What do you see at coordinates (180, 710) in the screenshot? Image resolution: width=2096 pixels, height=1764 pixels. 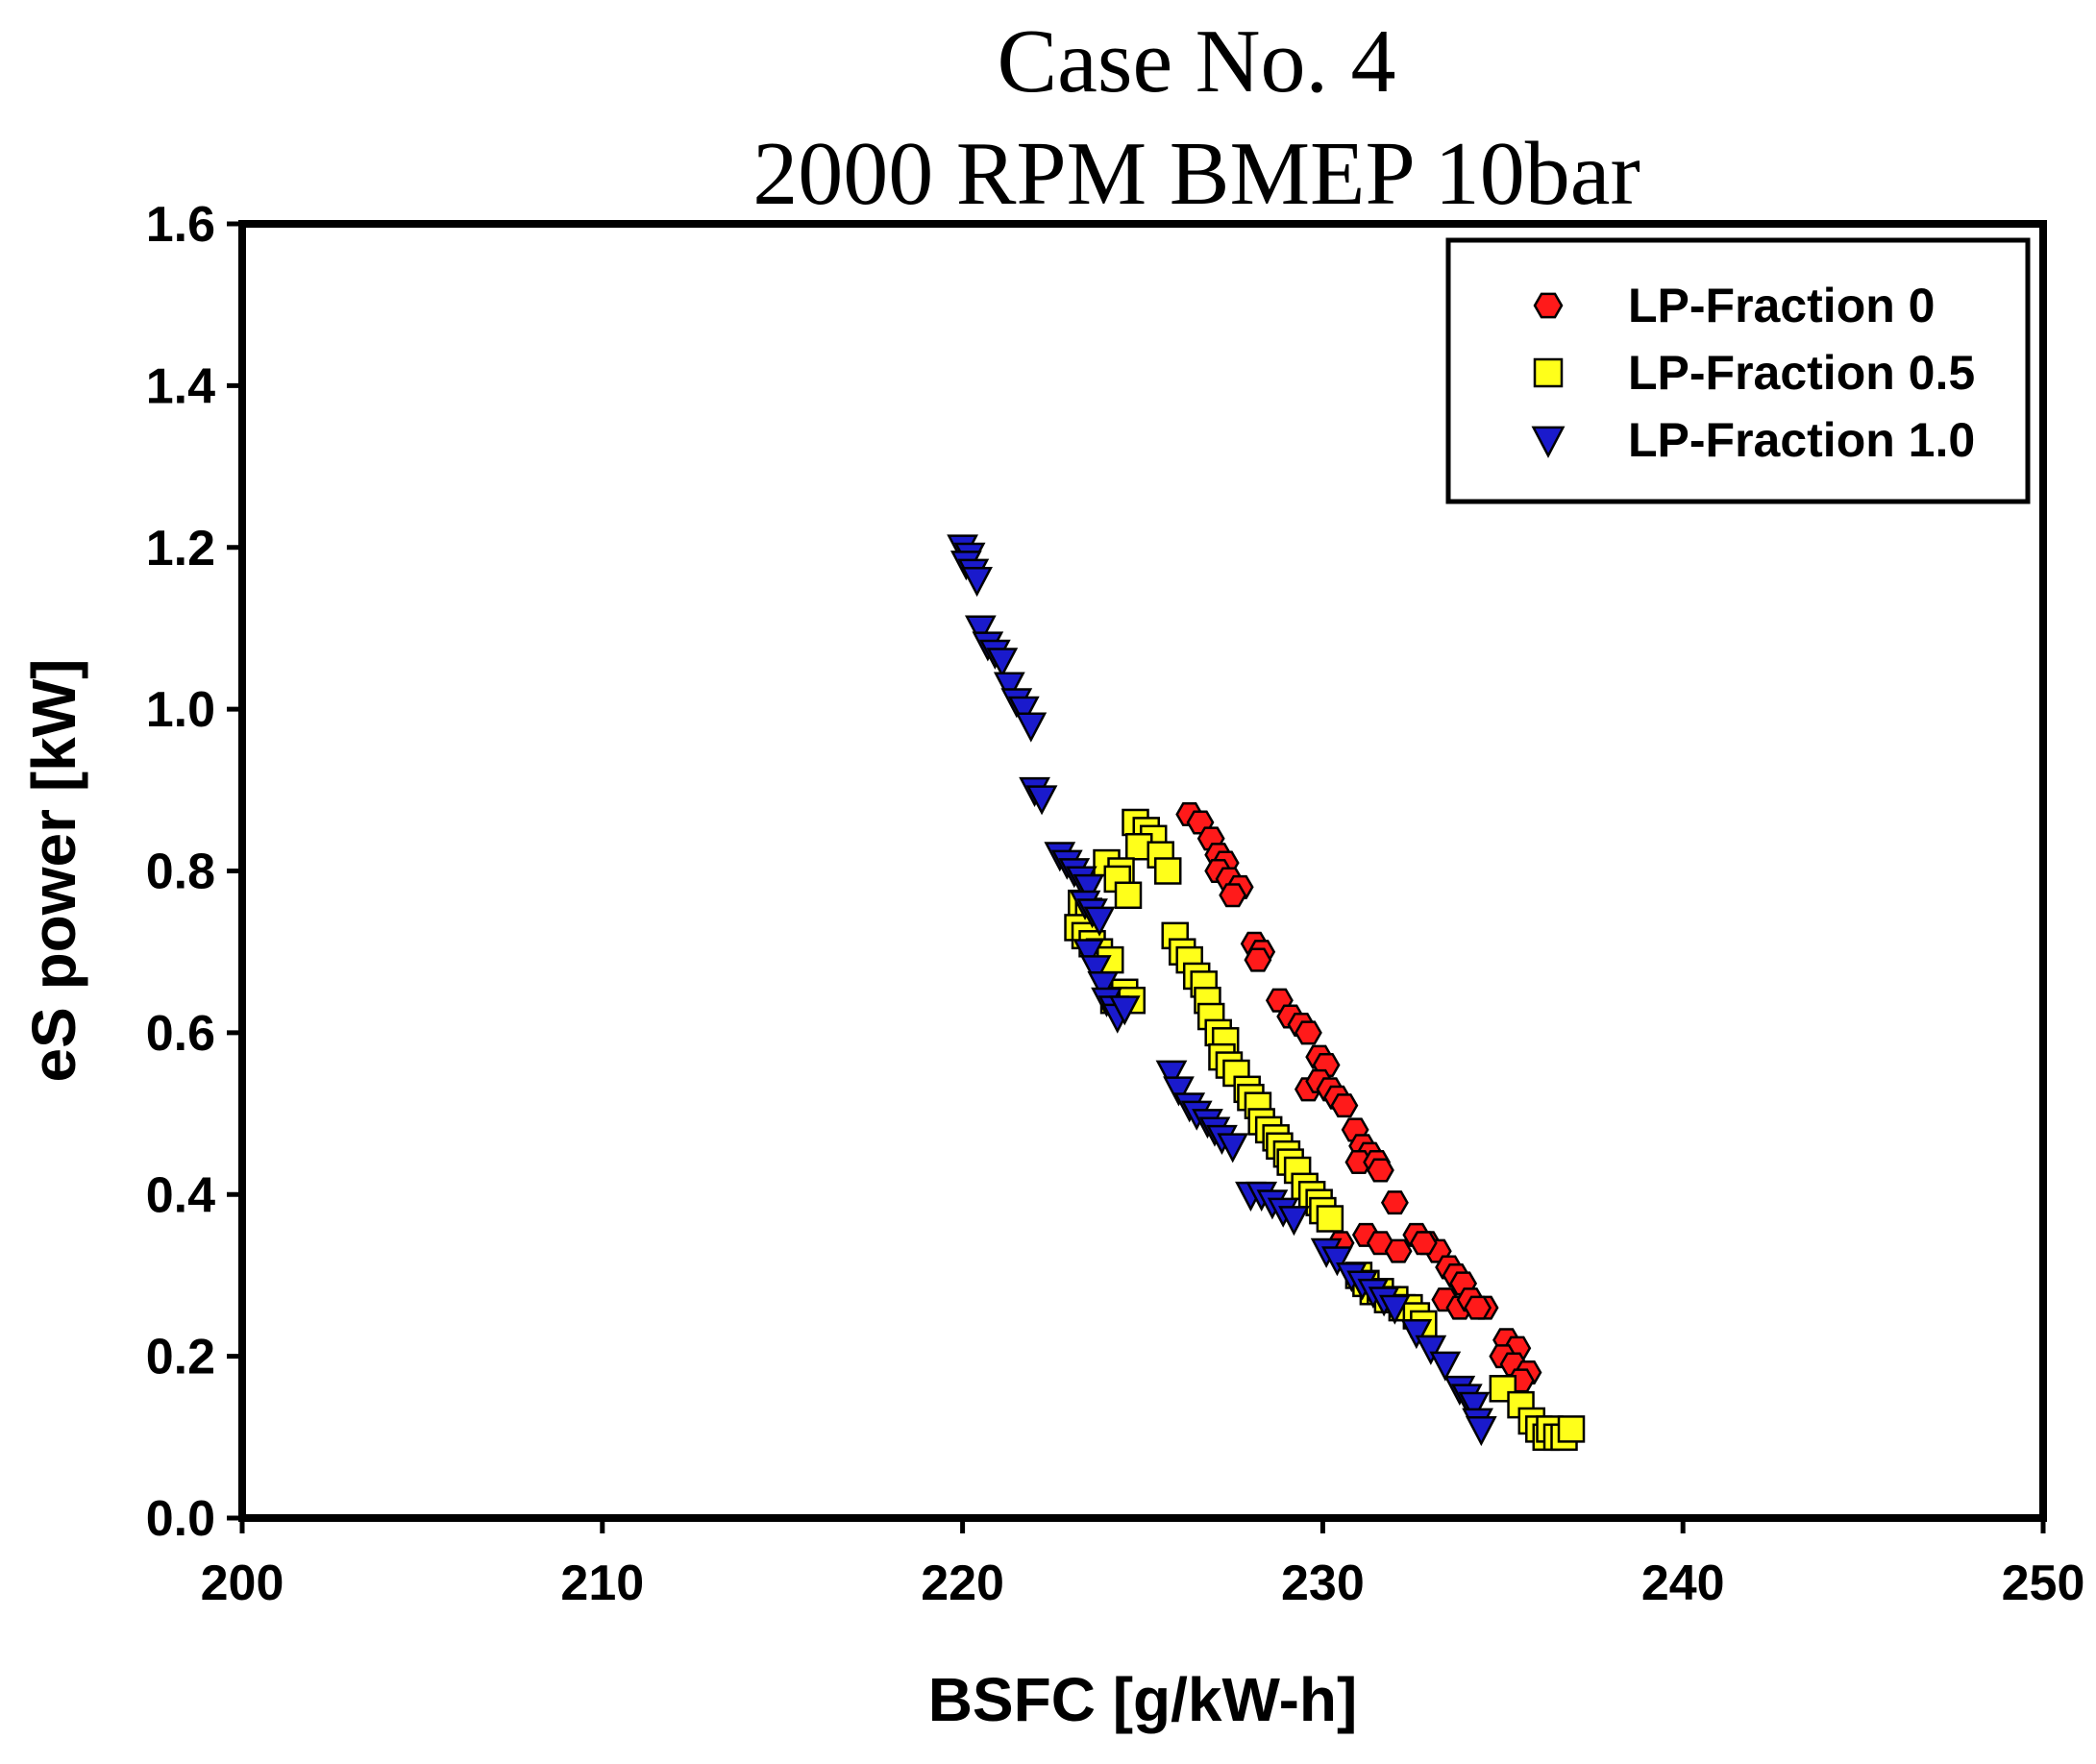 I see `y-tick-label: 1.0` at bounding box center [180, 710].